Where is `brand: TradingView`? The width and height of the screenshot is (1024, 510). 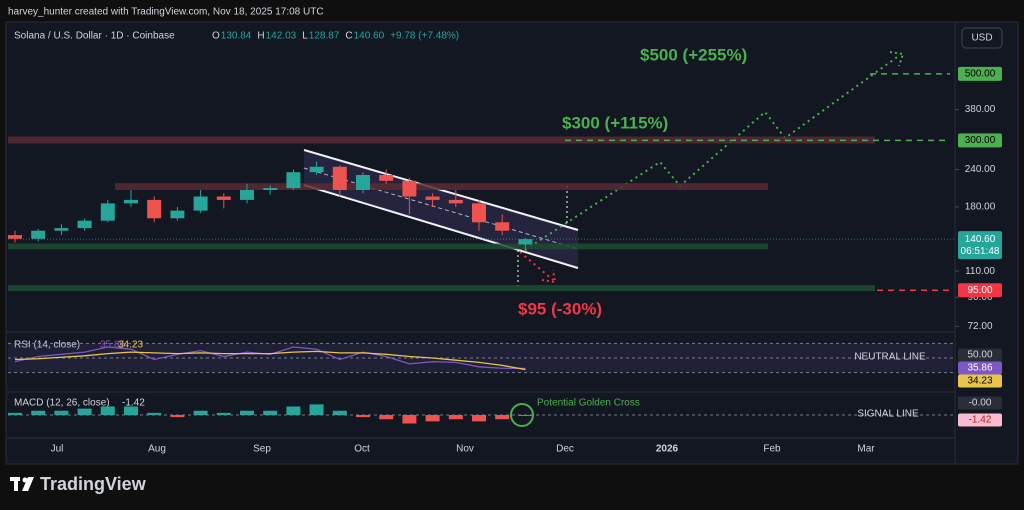 brand: TradingView is located at coordinates (93, 484).